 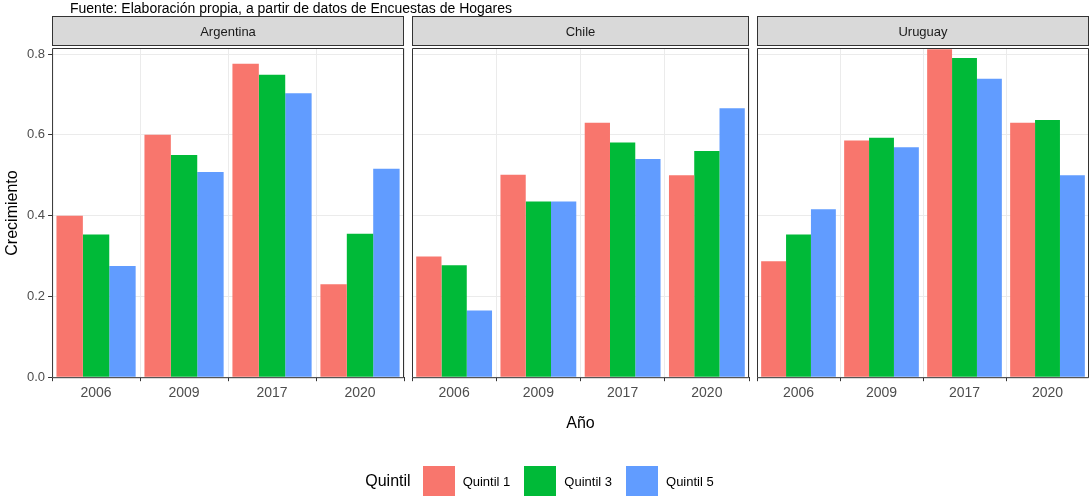 What do you see at coordinates (388, 481) in the screenshot?
I see `legend-title: Quintil` at bounding box center [388, 481].